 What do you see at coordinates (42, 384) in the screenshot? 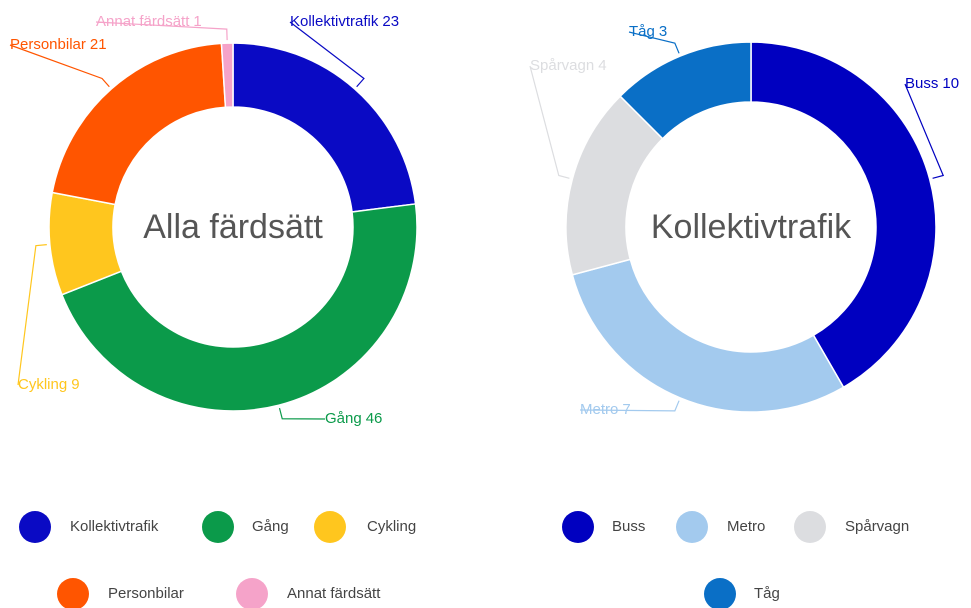
I see `label-name: Cykling` at bounding box center [42, 384].